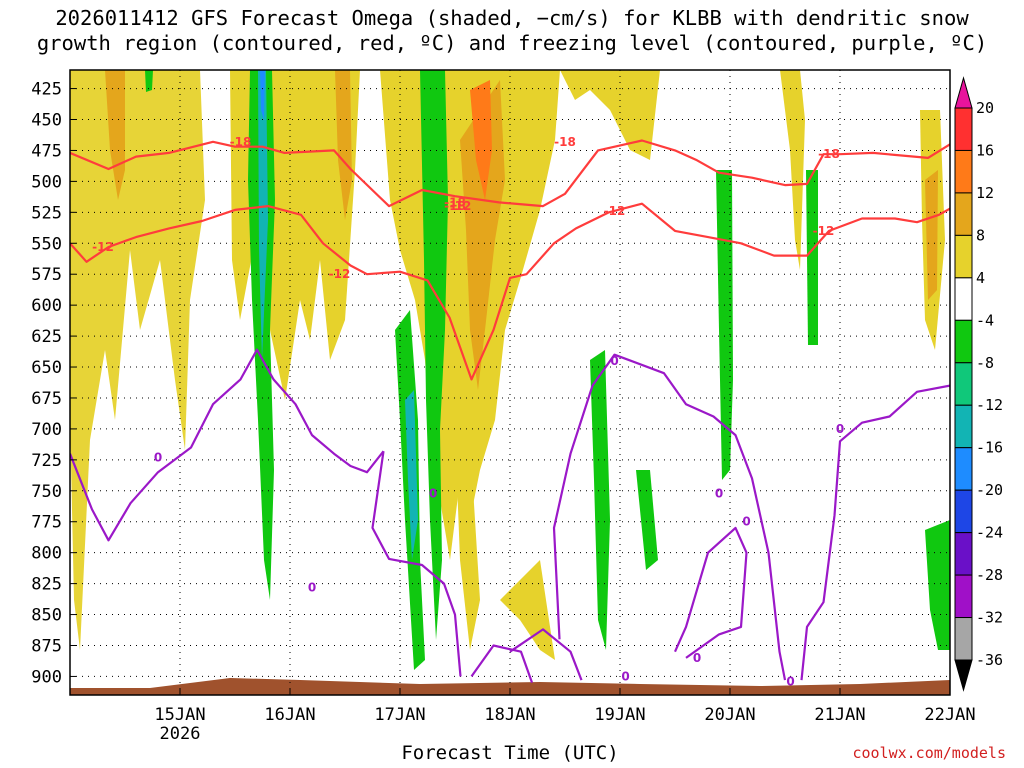  I want to click on x-axis-title: Forecast Time (UTC), so click(510, 753).